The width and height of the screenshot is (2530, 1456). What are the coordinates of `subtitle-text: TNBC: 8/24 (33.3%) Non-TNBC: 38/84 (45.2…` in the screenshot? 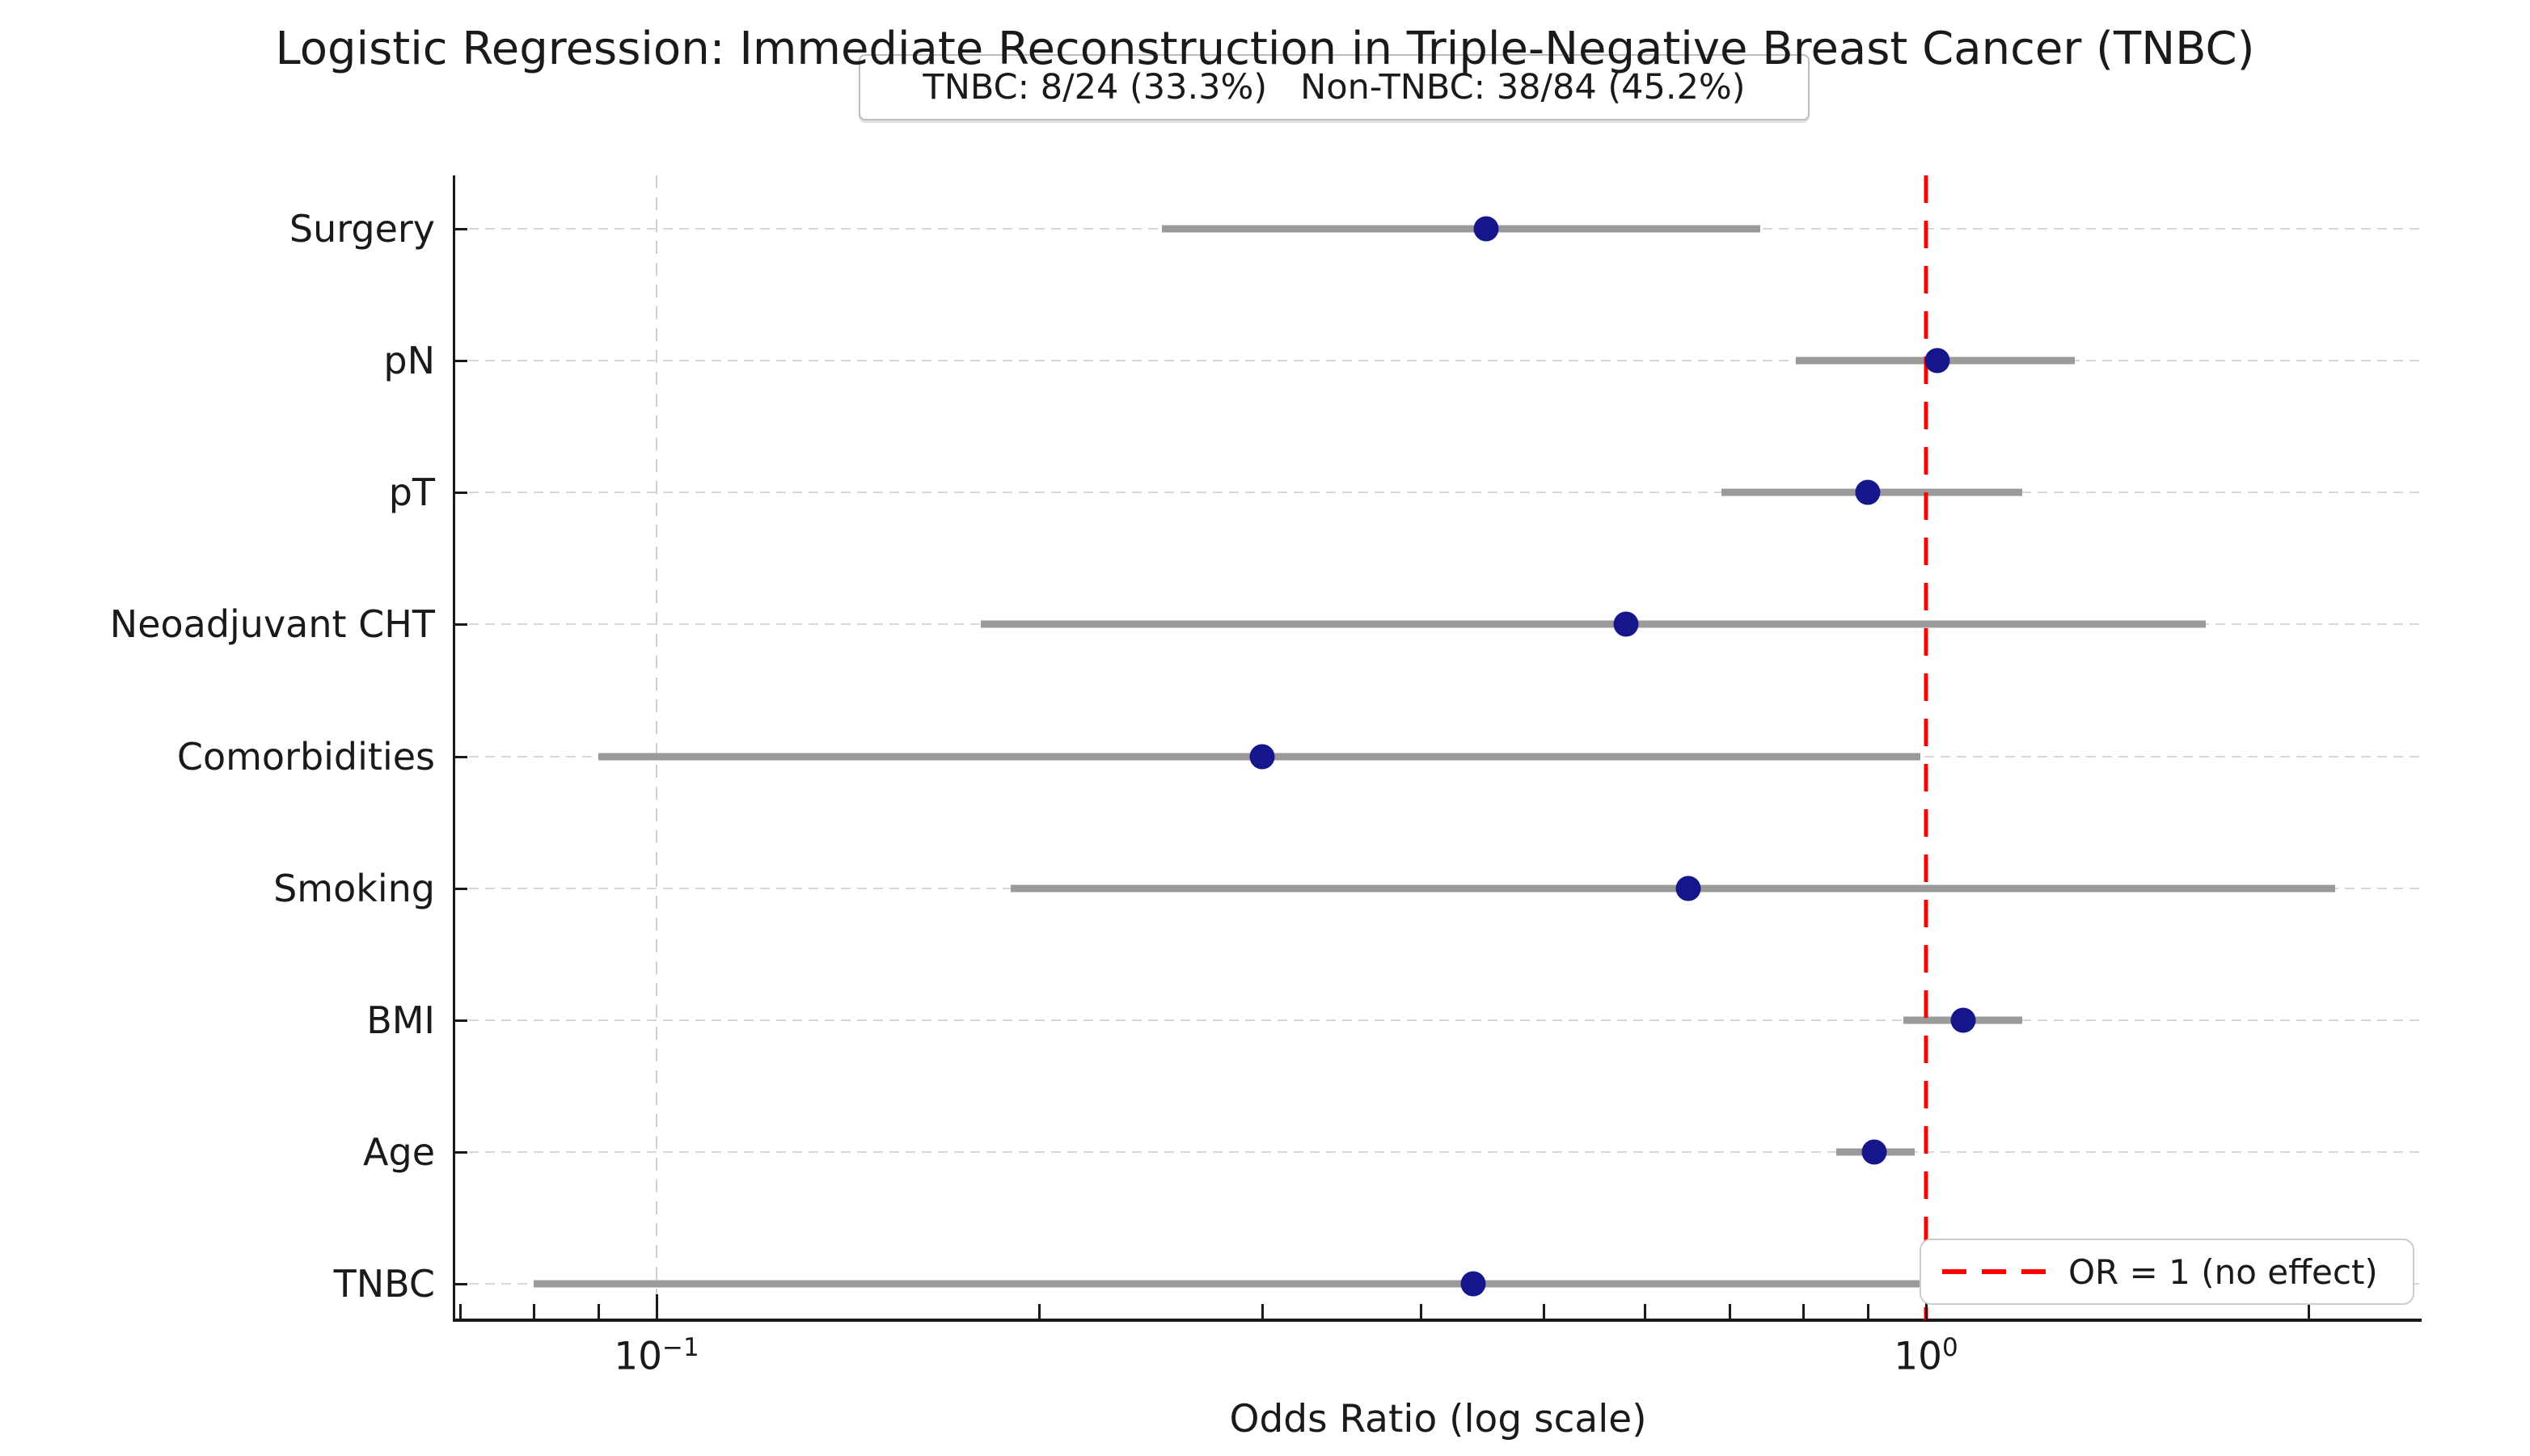 It's located at (1334, 87).